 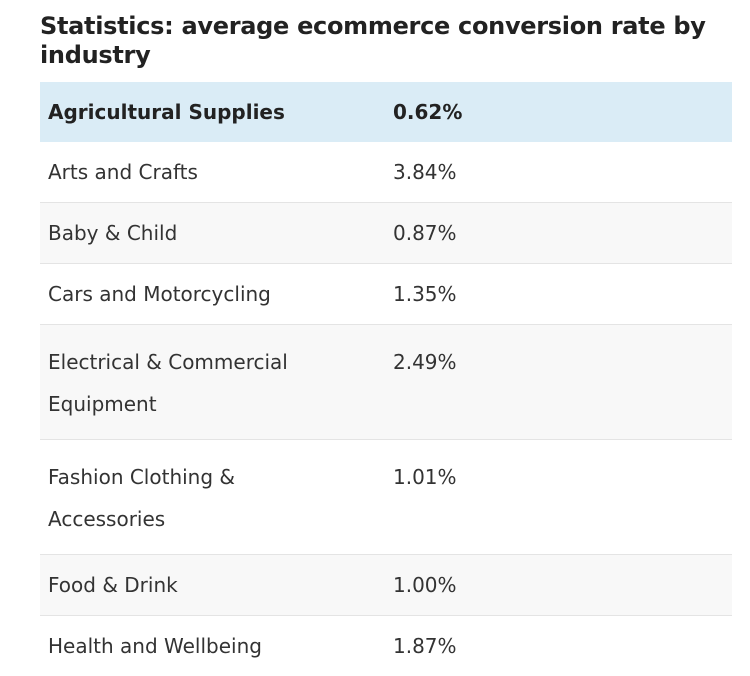 I want to click on rate-cell: 1.01%, so click(x=558, y=497).